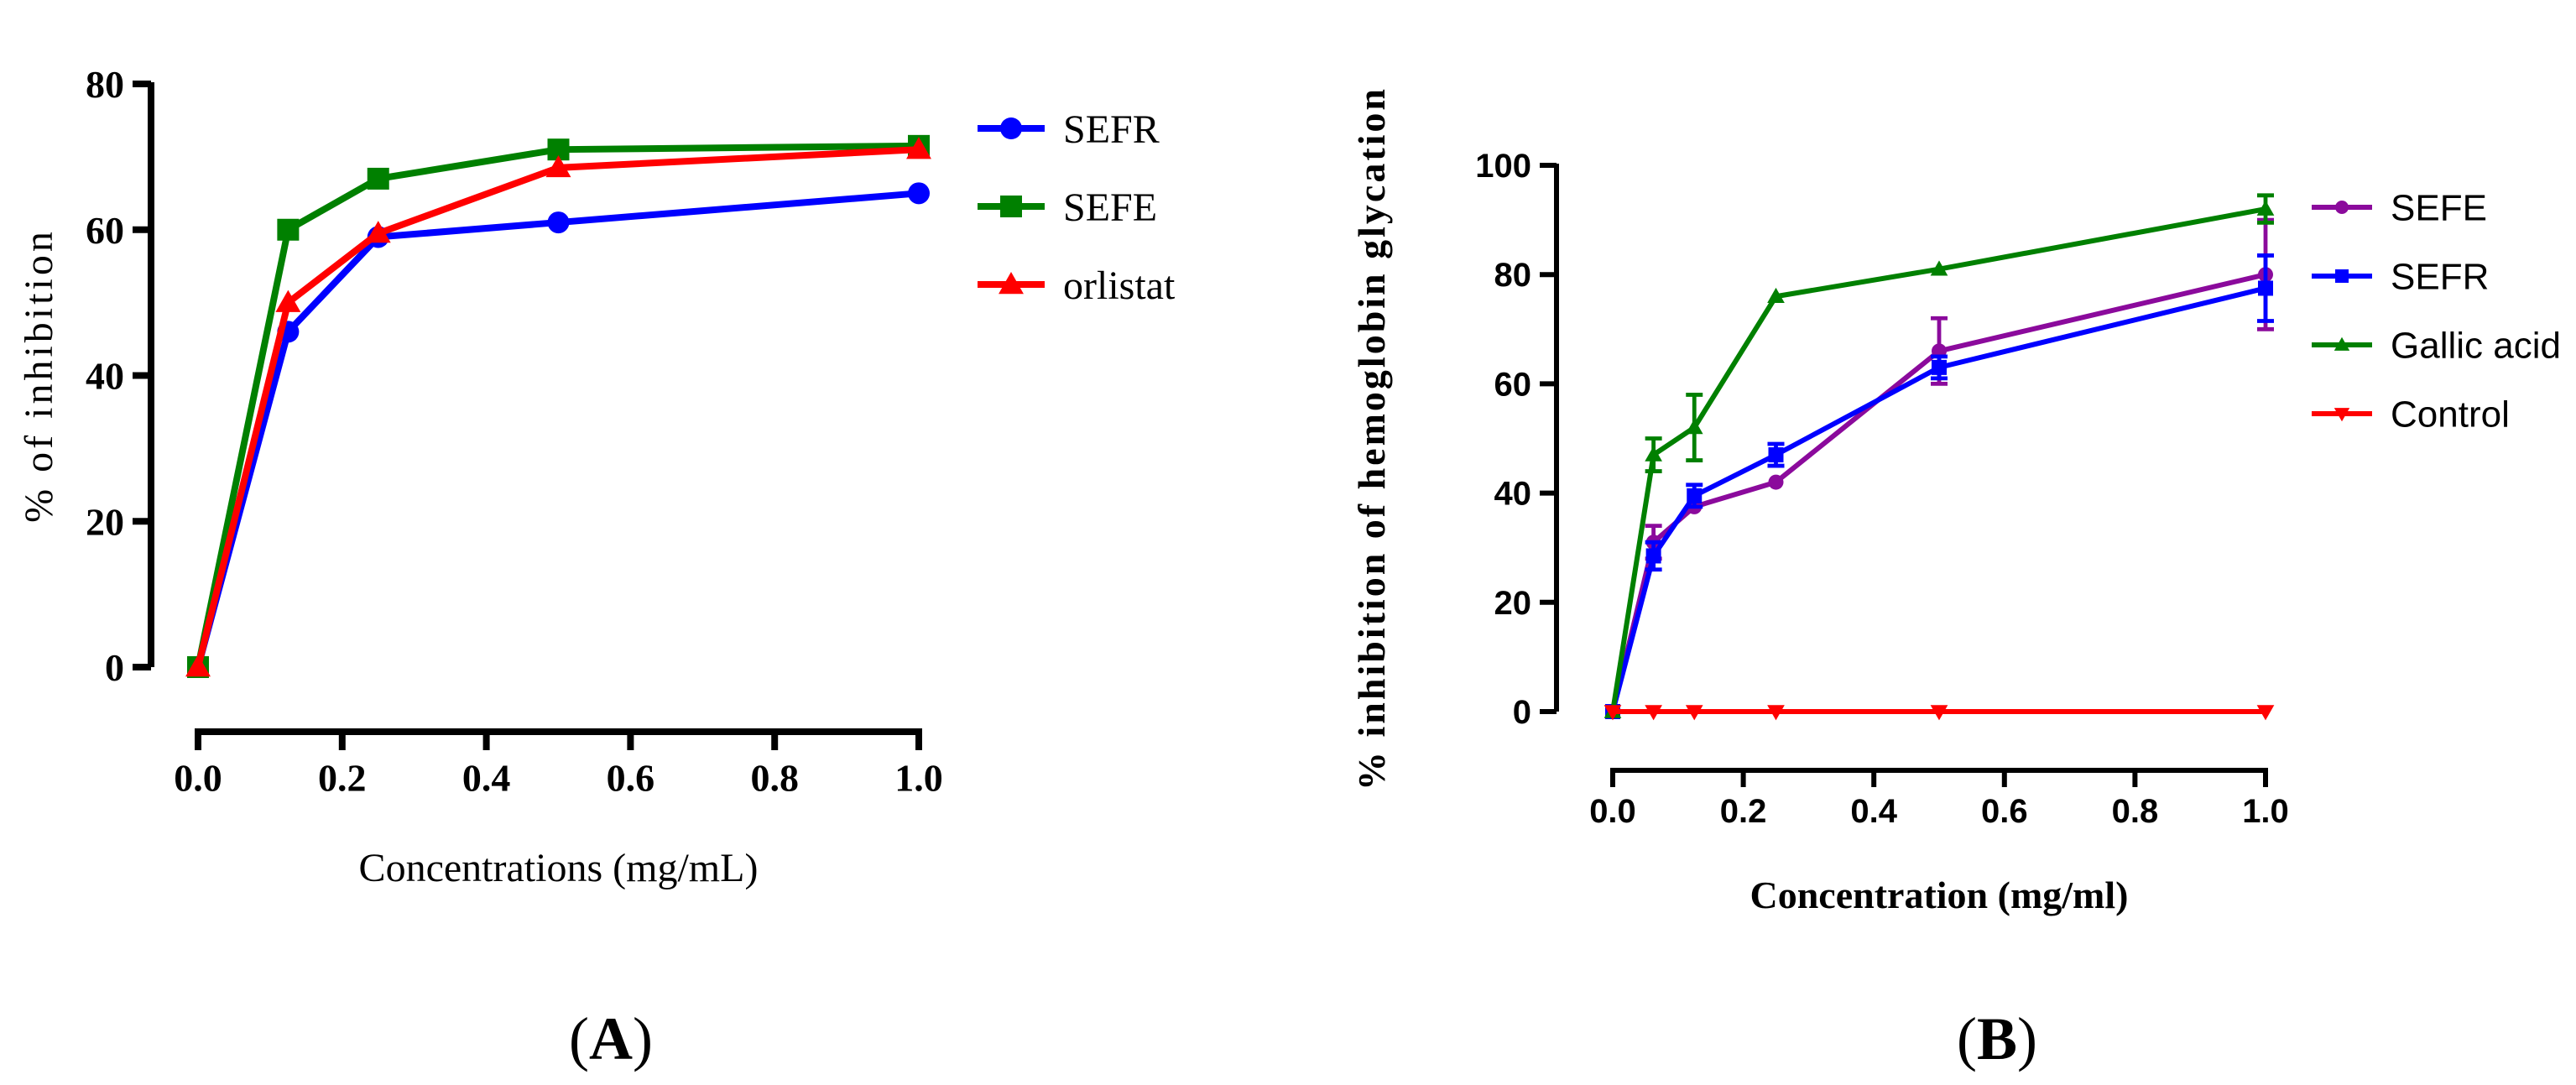 The height and width of the screenshot is (1085, 2576). Describe the element at coordinates (1371, 438) in the screenshot. I see `y-axis-title: % inhibition of hemoglobin glycation` at that location.